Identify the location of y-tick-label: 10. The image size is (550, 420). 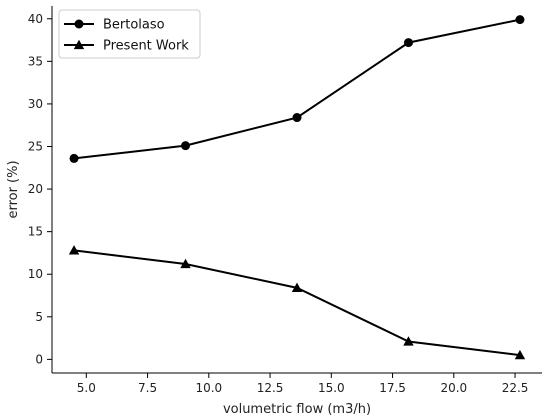
(35, 274).